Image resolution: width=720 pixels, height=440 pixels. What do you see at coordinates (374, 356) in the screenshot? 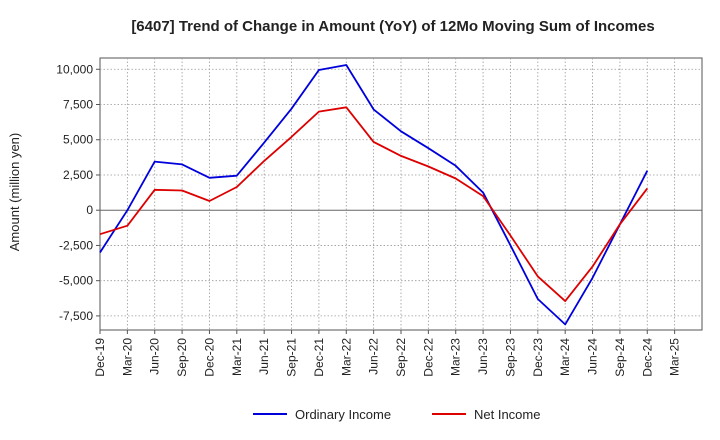
I see `x-tick-label: Jun-22` at bounding box center [374, 356].